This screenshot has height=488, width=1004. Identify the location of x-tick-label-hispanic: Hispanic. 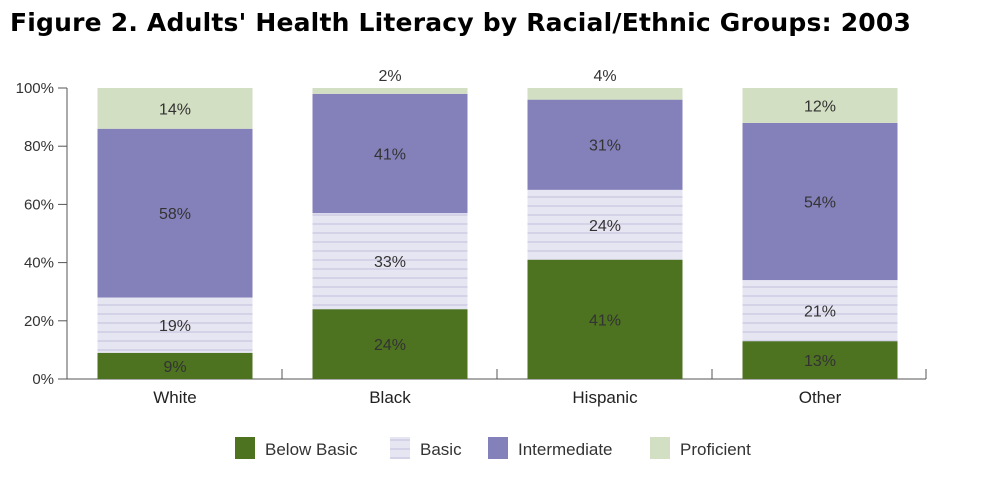
(605, 397).